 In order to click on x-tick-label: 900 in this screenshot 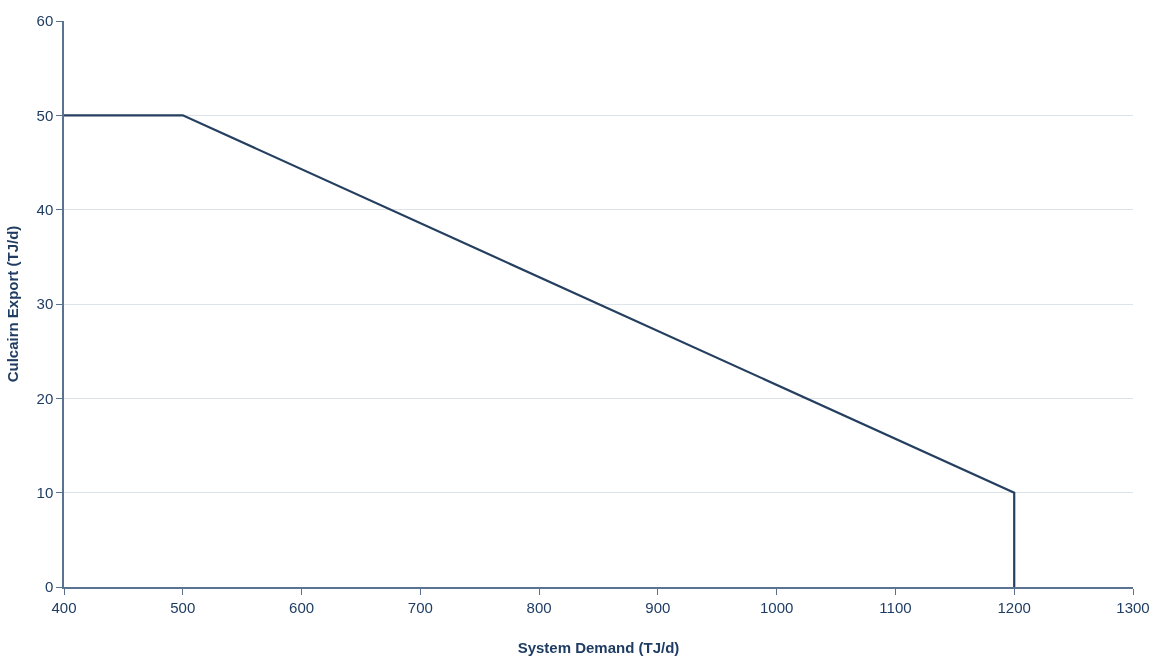, I will do `click(658, 607)`.